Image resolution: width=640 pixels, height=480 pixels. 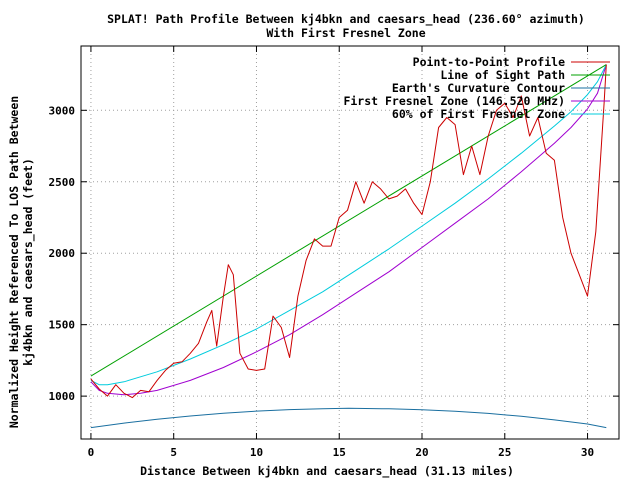 I want to click on x-tick-label-1: 5, so click(x=173, y=452).